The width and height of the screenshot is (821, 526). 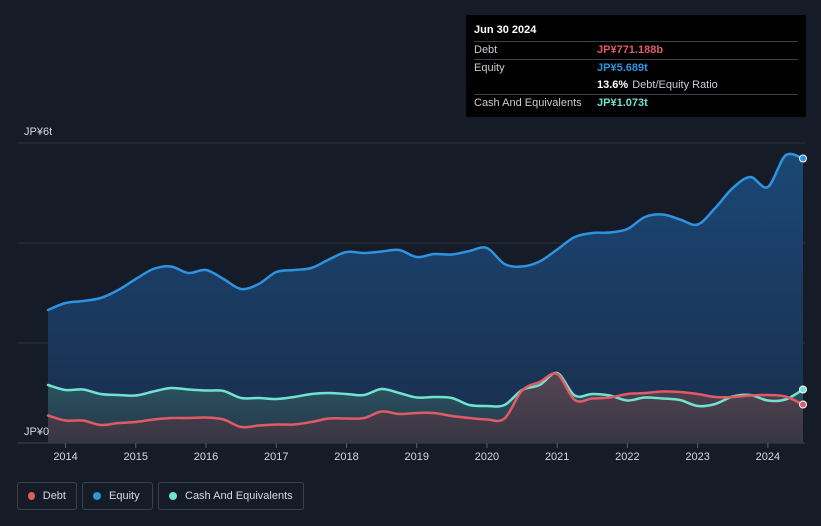 I want to click on tooltip-cash-label: Cash And Equivalents, so click(x=528, y=103).